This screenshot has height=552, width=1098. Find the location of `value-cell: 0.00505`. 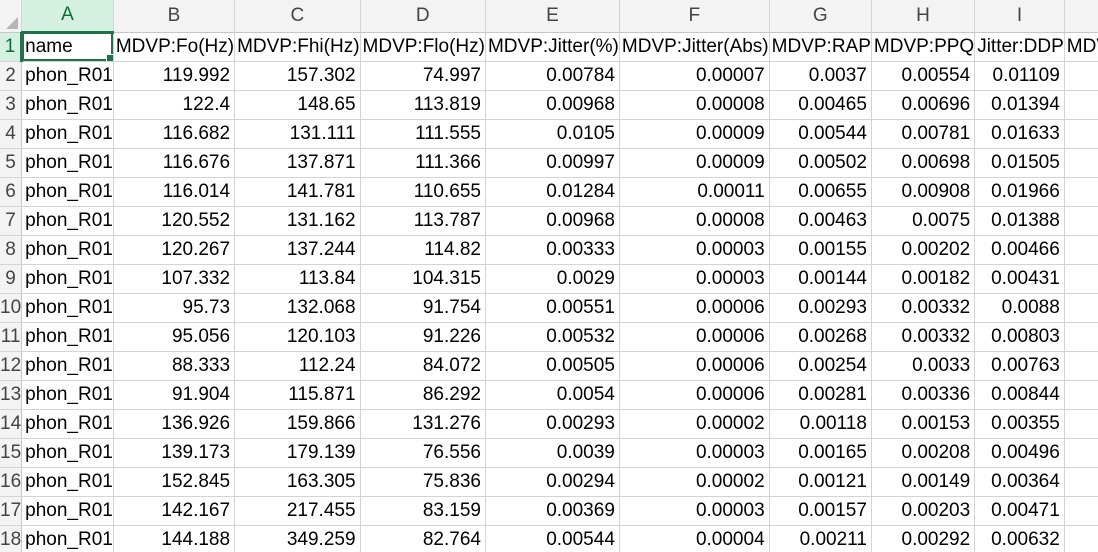

value-cell: 0.00505 is located at coordinates (552, 366).